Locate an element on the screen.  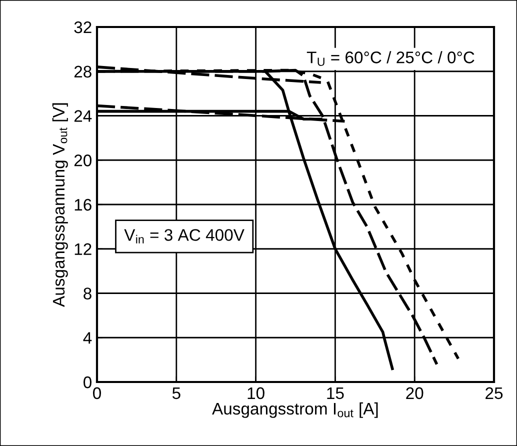
annotation: T$_{U}$ = 60°C / 25°C / 0°C is located at coordinates (390, 58).